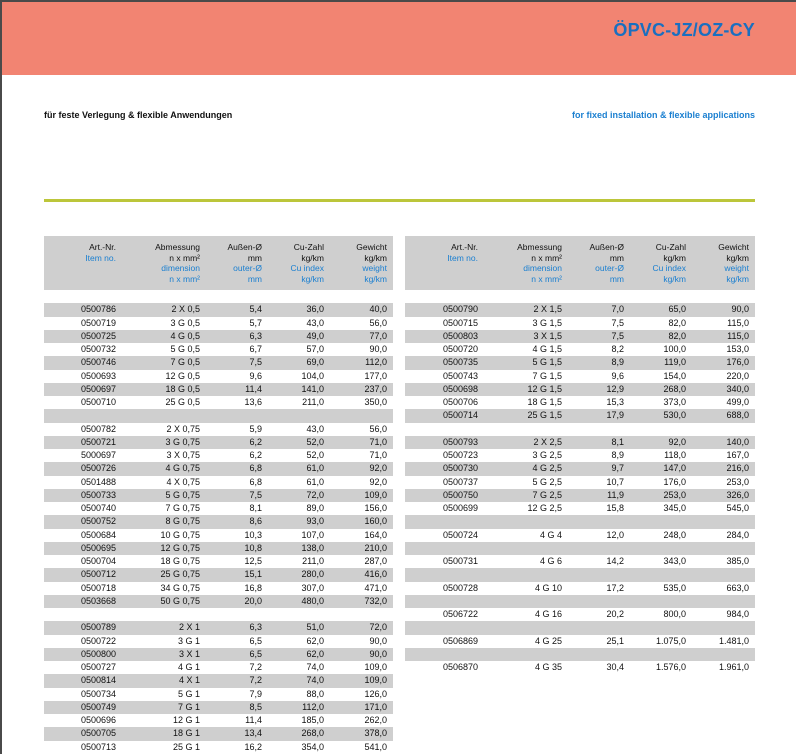 Image resolution: width=796 pixels, height=754 pixels. What do you see at coordinates (98, 362) in the screenshot?
I see `cell-item-no: 0500746` at bounding box center [98, 362].